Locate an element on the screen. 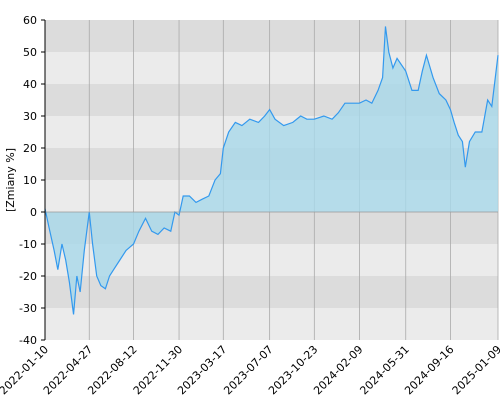 The height and width of the screenshot is (404, 500). y-tick-label: 20 is located at coordinates (30, 148).